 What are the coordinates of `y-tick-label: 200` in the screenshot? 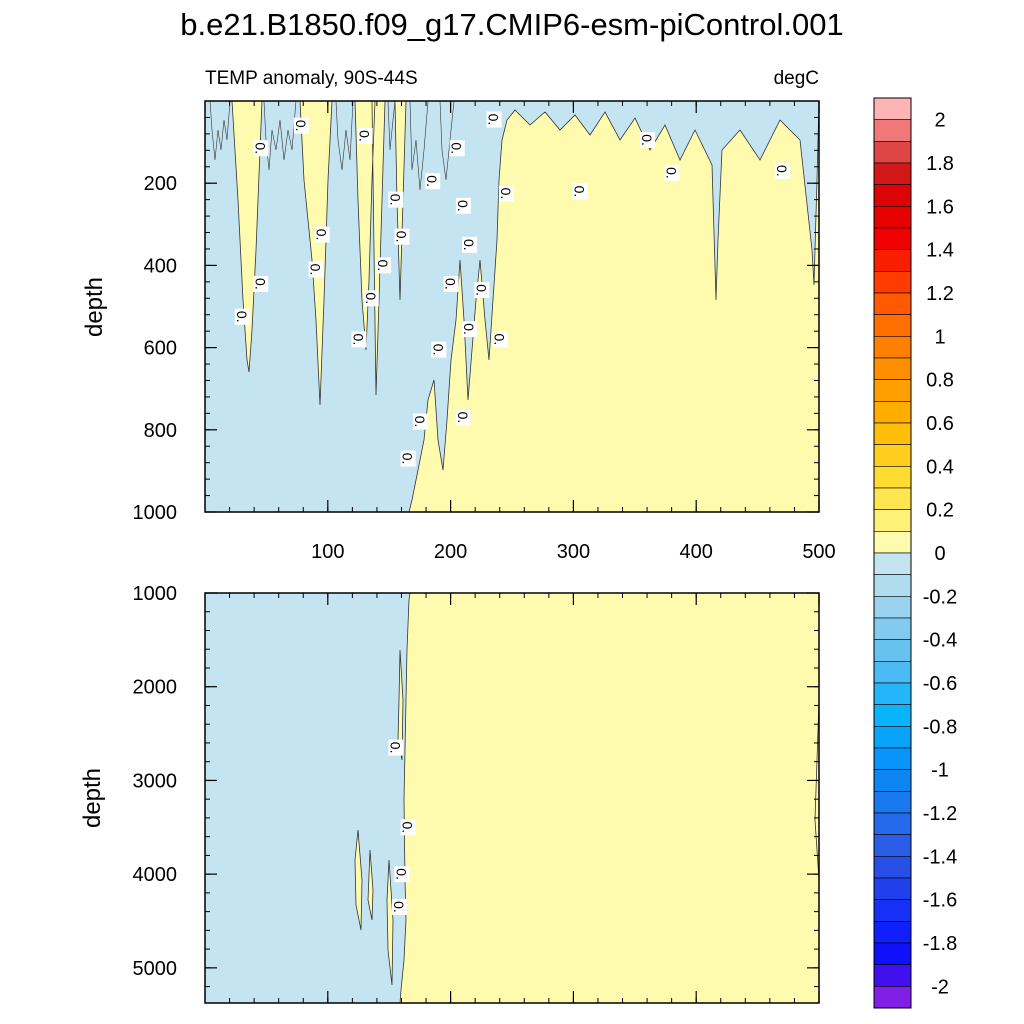 It's located at (160, 184).